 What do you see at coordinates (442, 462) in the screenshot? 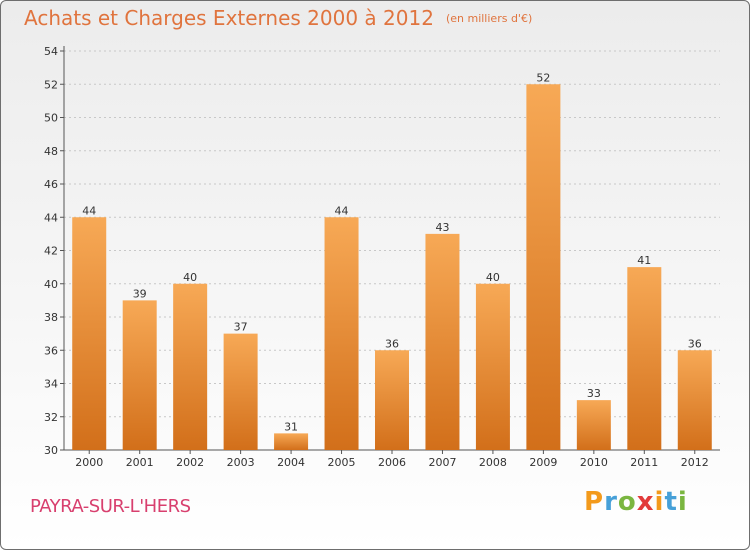
I see `x-tick-label: 2007` at bounding box center [442, 462].